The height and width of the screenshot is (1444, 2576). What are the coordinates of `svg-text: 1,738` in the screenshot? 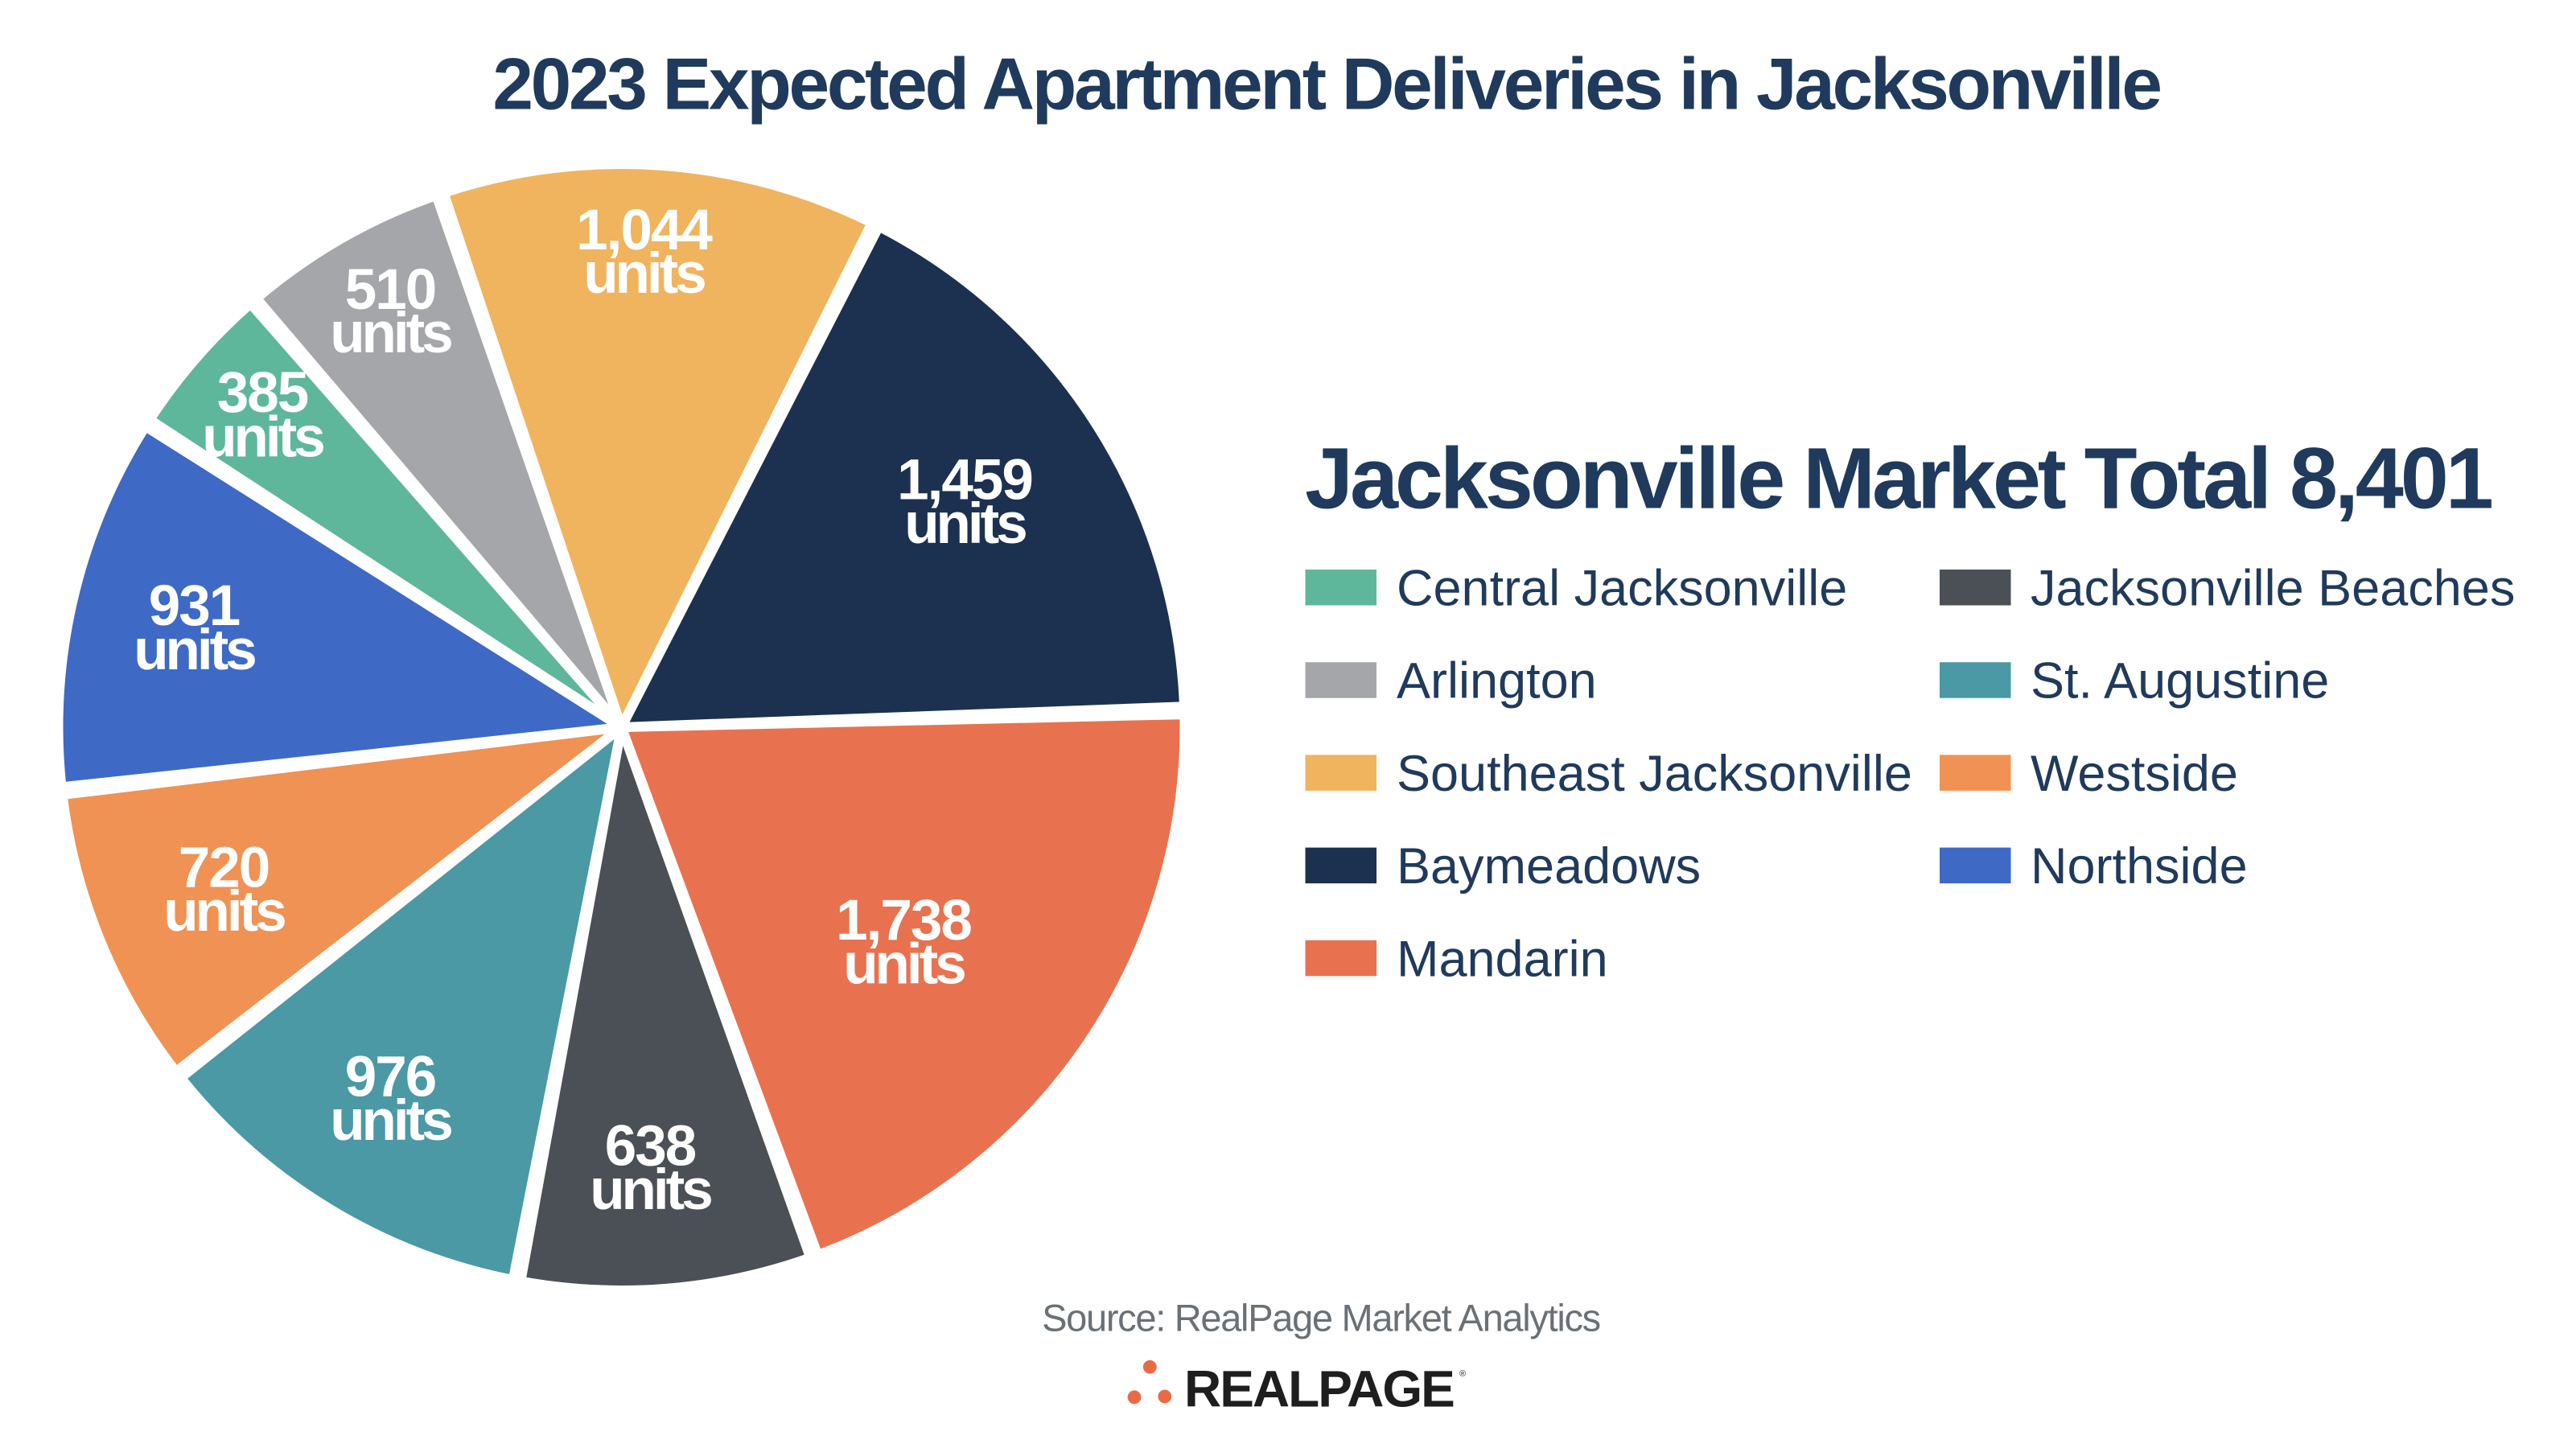 It's located at (903, 920).